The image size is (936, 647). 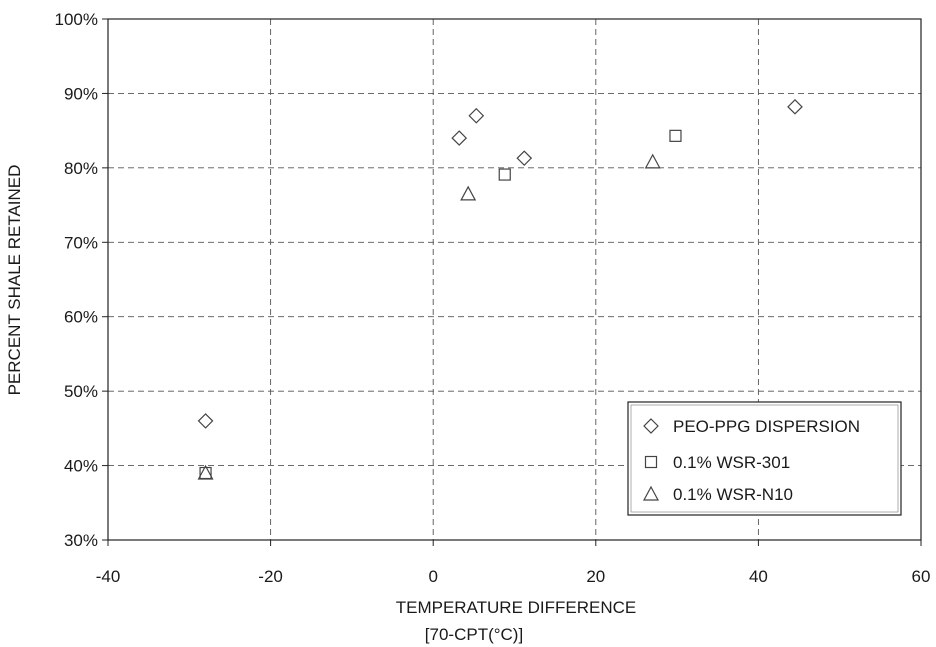 What do you see at coordinates (921, 576) in the screenshot?
I see `x-tick-label: 60` at bounding box center [921, 576].